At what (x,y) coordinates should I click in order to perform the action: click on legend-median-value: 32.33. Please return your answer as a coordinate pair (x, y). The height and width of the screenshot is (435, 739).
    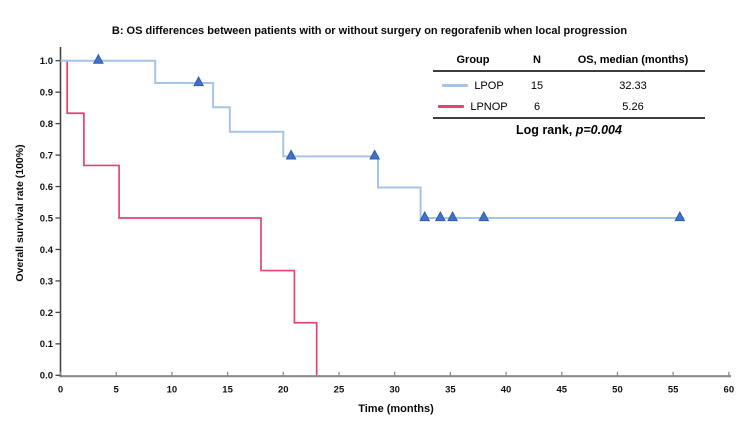
    Looking at the image, I should click on (633, 85).